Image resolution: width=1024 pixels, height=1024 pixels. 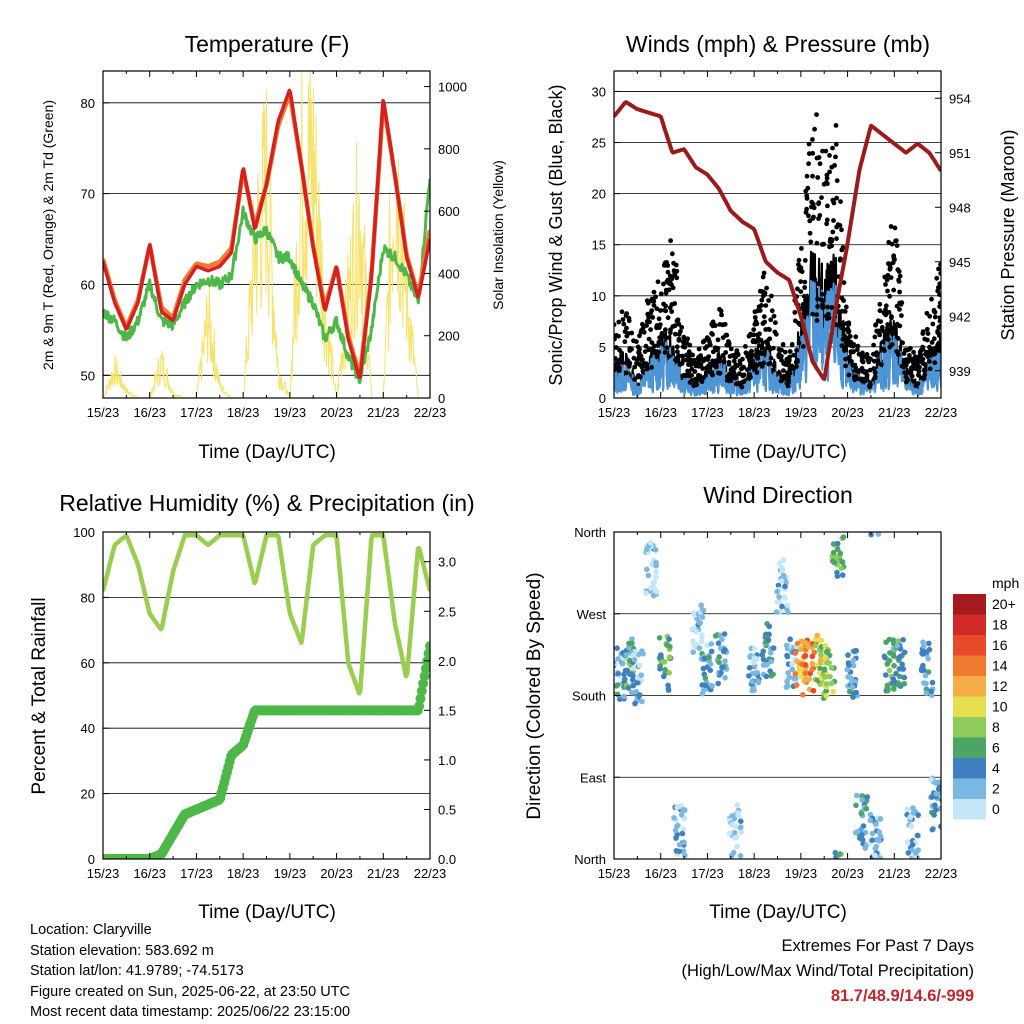 I want to click on x-tick-label: 21/23, so click(x=383, y=873).